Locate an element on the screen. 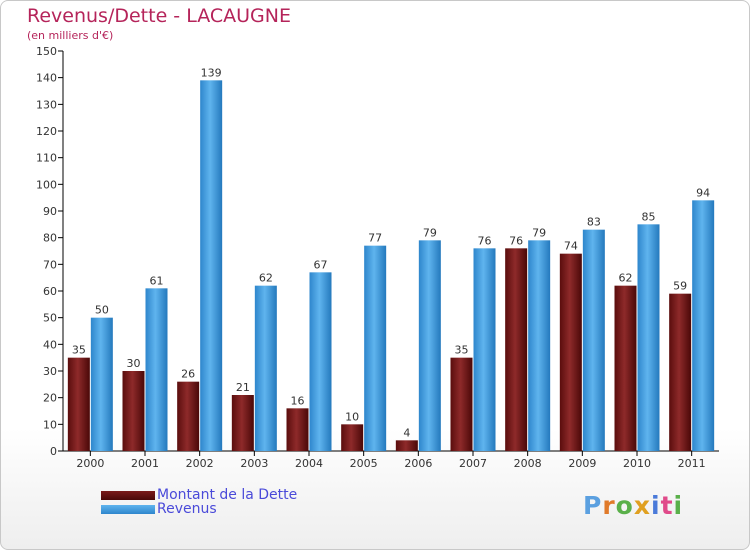 This screenshot has height=550, width=750. x-tick-label: 2004 is located at coordinates (309, 463).